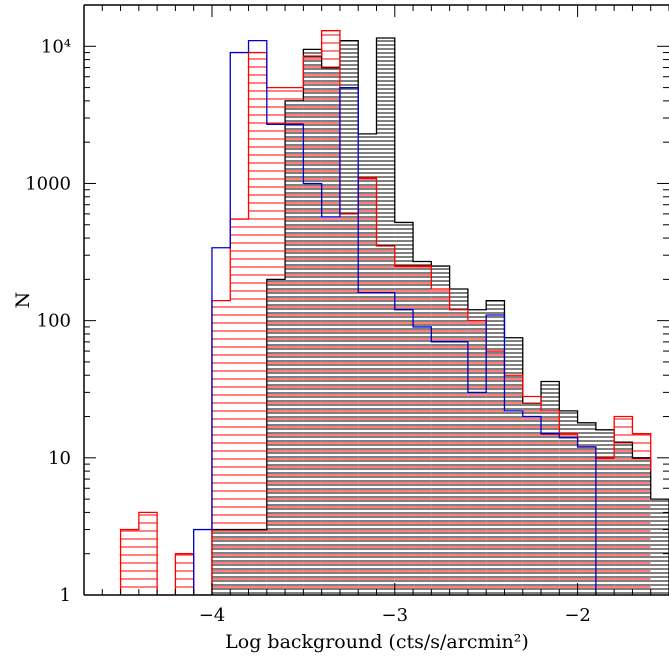  Describe the element at coordinates (212, 615) in the screenshot. I see `x-tick-label: −4` at that location.